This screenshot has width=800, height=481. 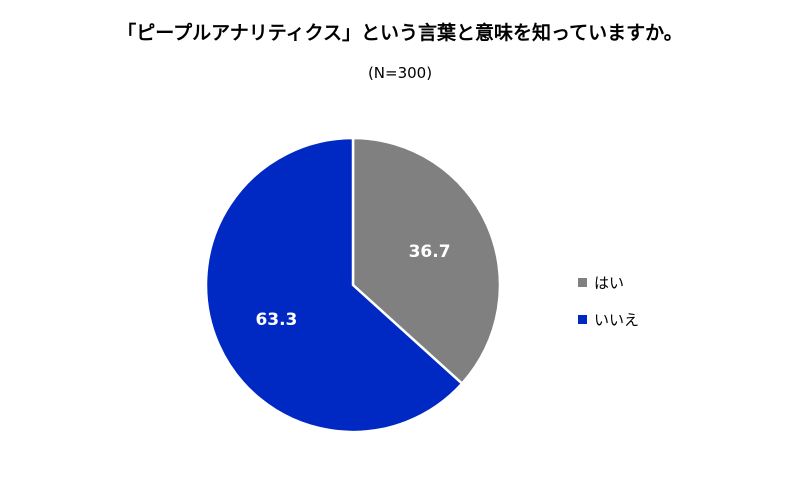 I want to click on data-label-yes: 36.7, so click(x=430, y=252).